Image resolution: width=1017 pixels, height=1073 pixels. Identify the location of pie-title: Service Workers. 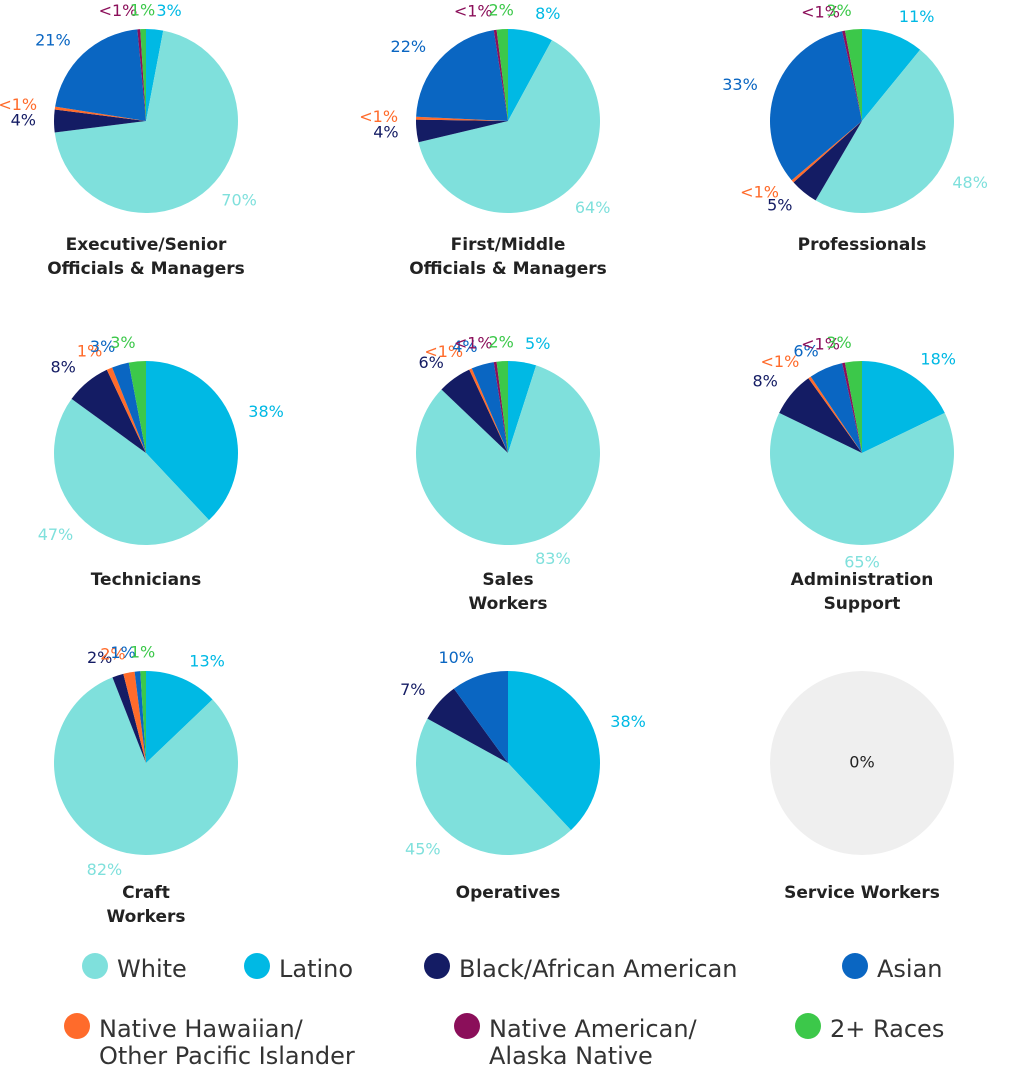
(862, 893).